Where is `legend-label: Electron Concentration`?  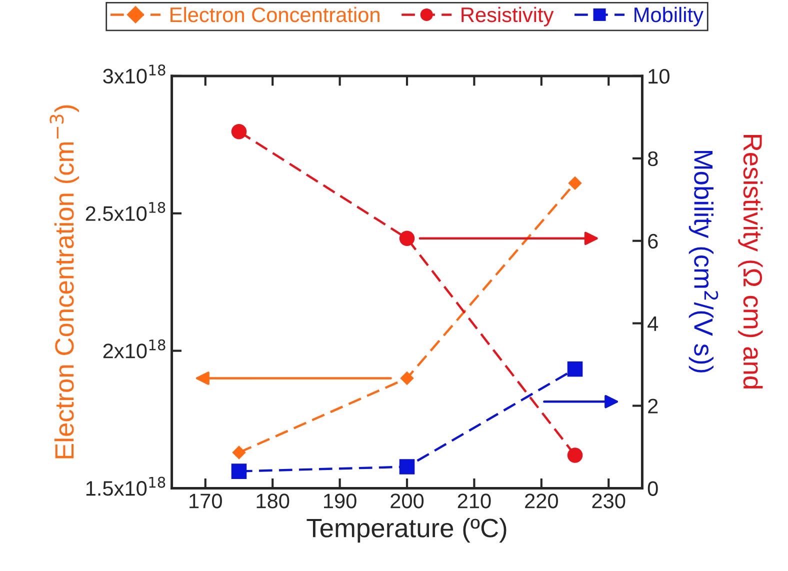
legend-label: Electron Concentration is located at coordinates (275, 14).